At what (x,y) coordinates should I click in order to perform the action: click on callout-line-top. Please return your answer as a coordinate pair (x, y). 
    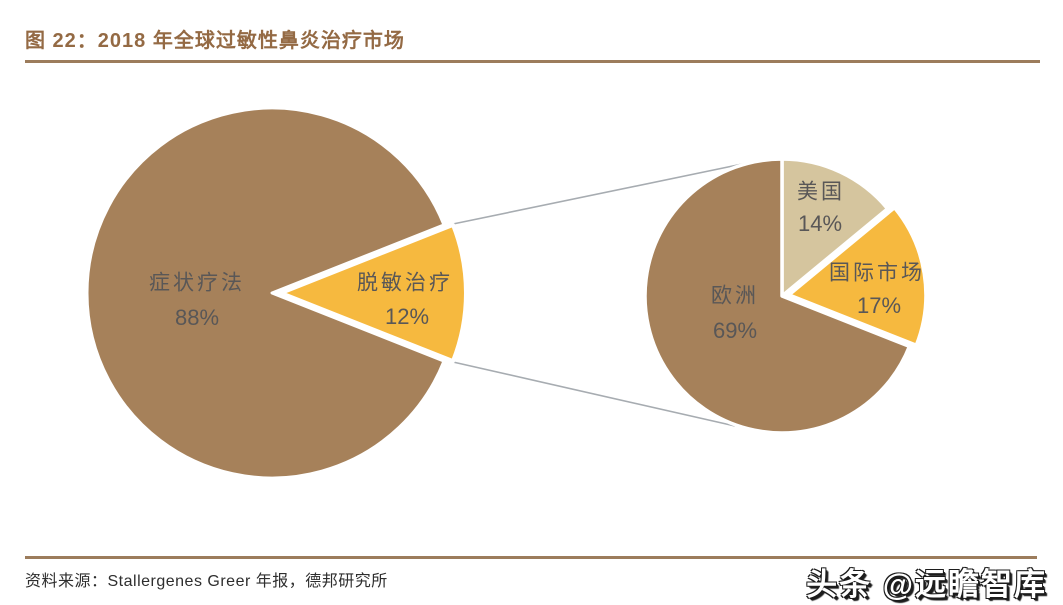
    Looking at the image, I should click on (602, 193).